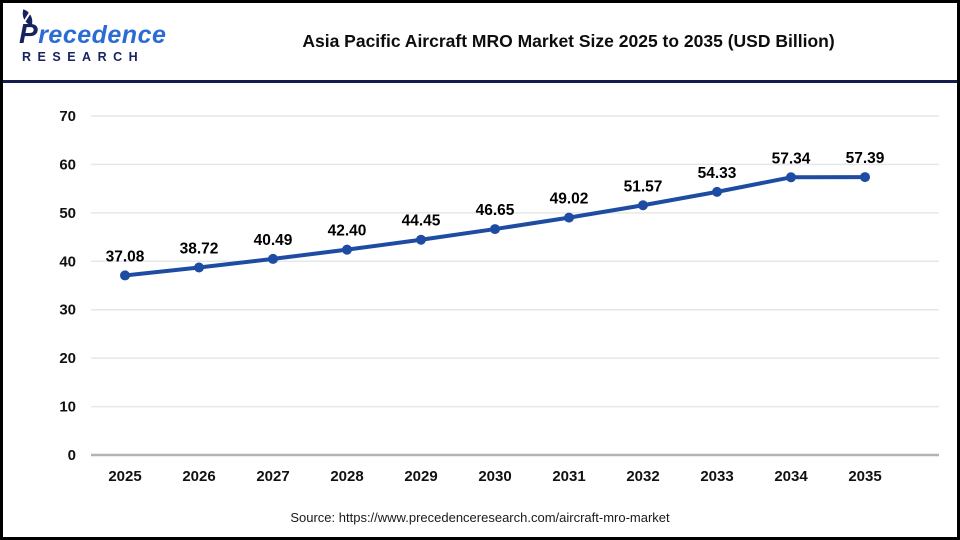  What do you see at coordinates (67, 407) in the screenshot?
I see `y-tick-label: 10` at bounding box center [67, 407].